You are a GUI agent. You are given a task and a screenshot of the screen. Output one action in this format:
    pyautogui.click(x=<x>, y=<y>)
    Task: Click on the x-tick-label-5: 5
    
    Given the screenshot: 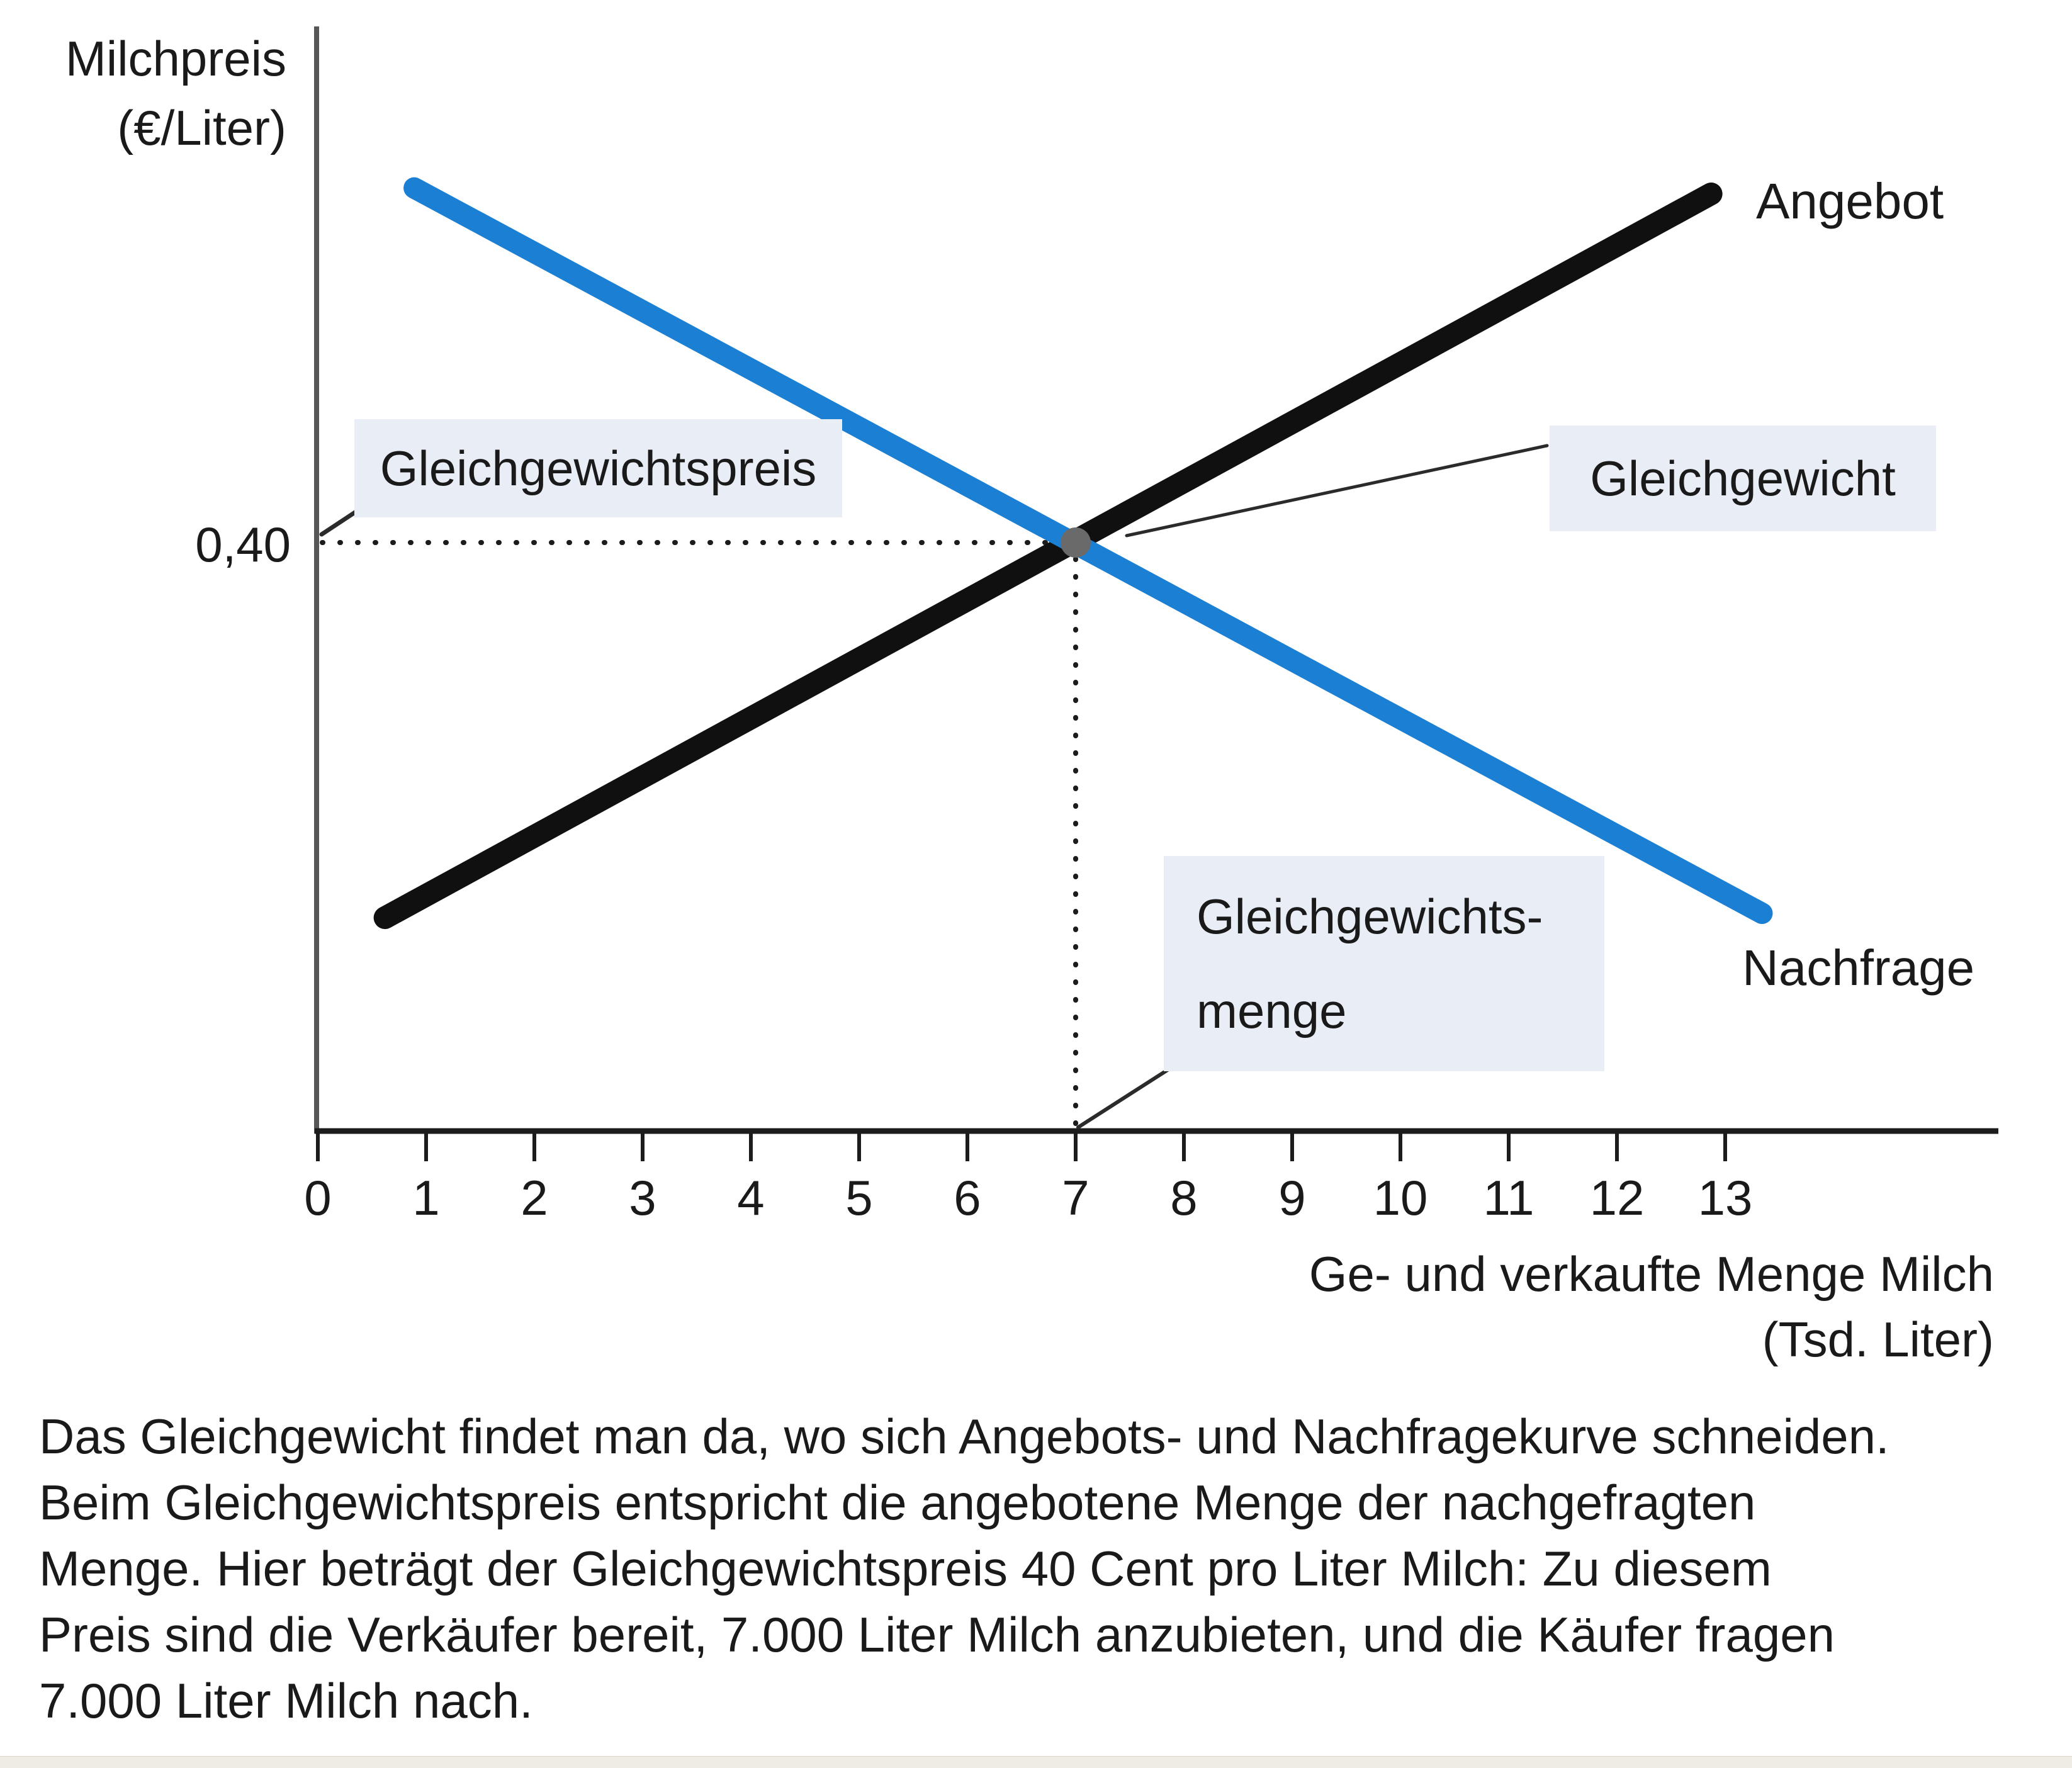 What is the action you would take?
    pyautogui.click(x=859, y=1197)
    